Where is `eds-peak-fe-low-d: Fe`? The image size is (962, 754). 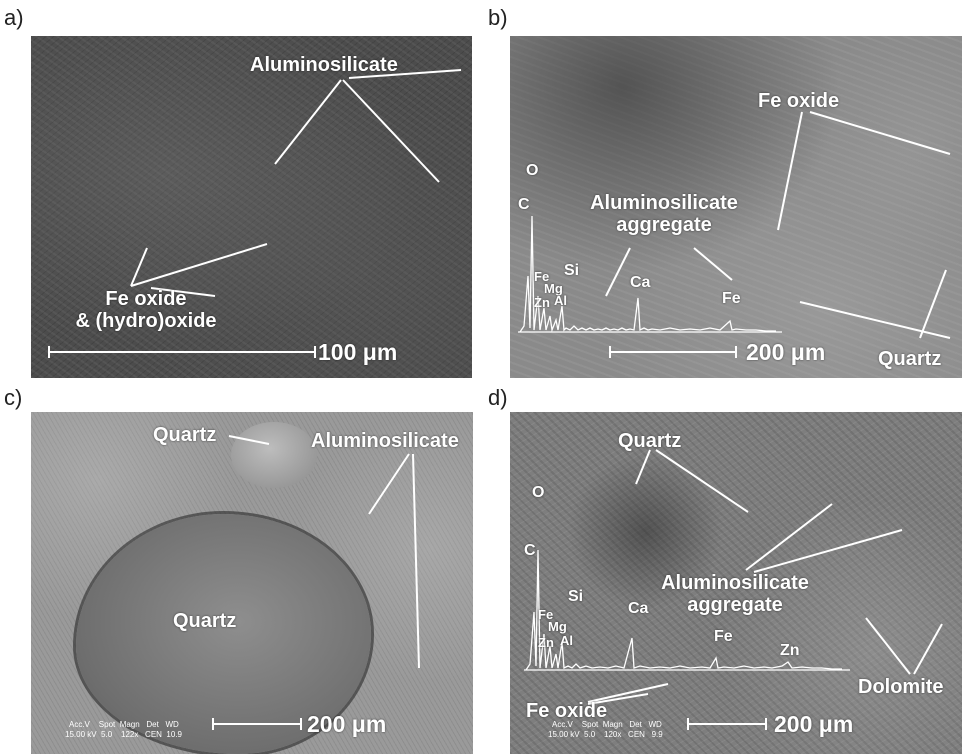 eds-peak-fe-low-d: Fe is located at coordinates (546, 614).